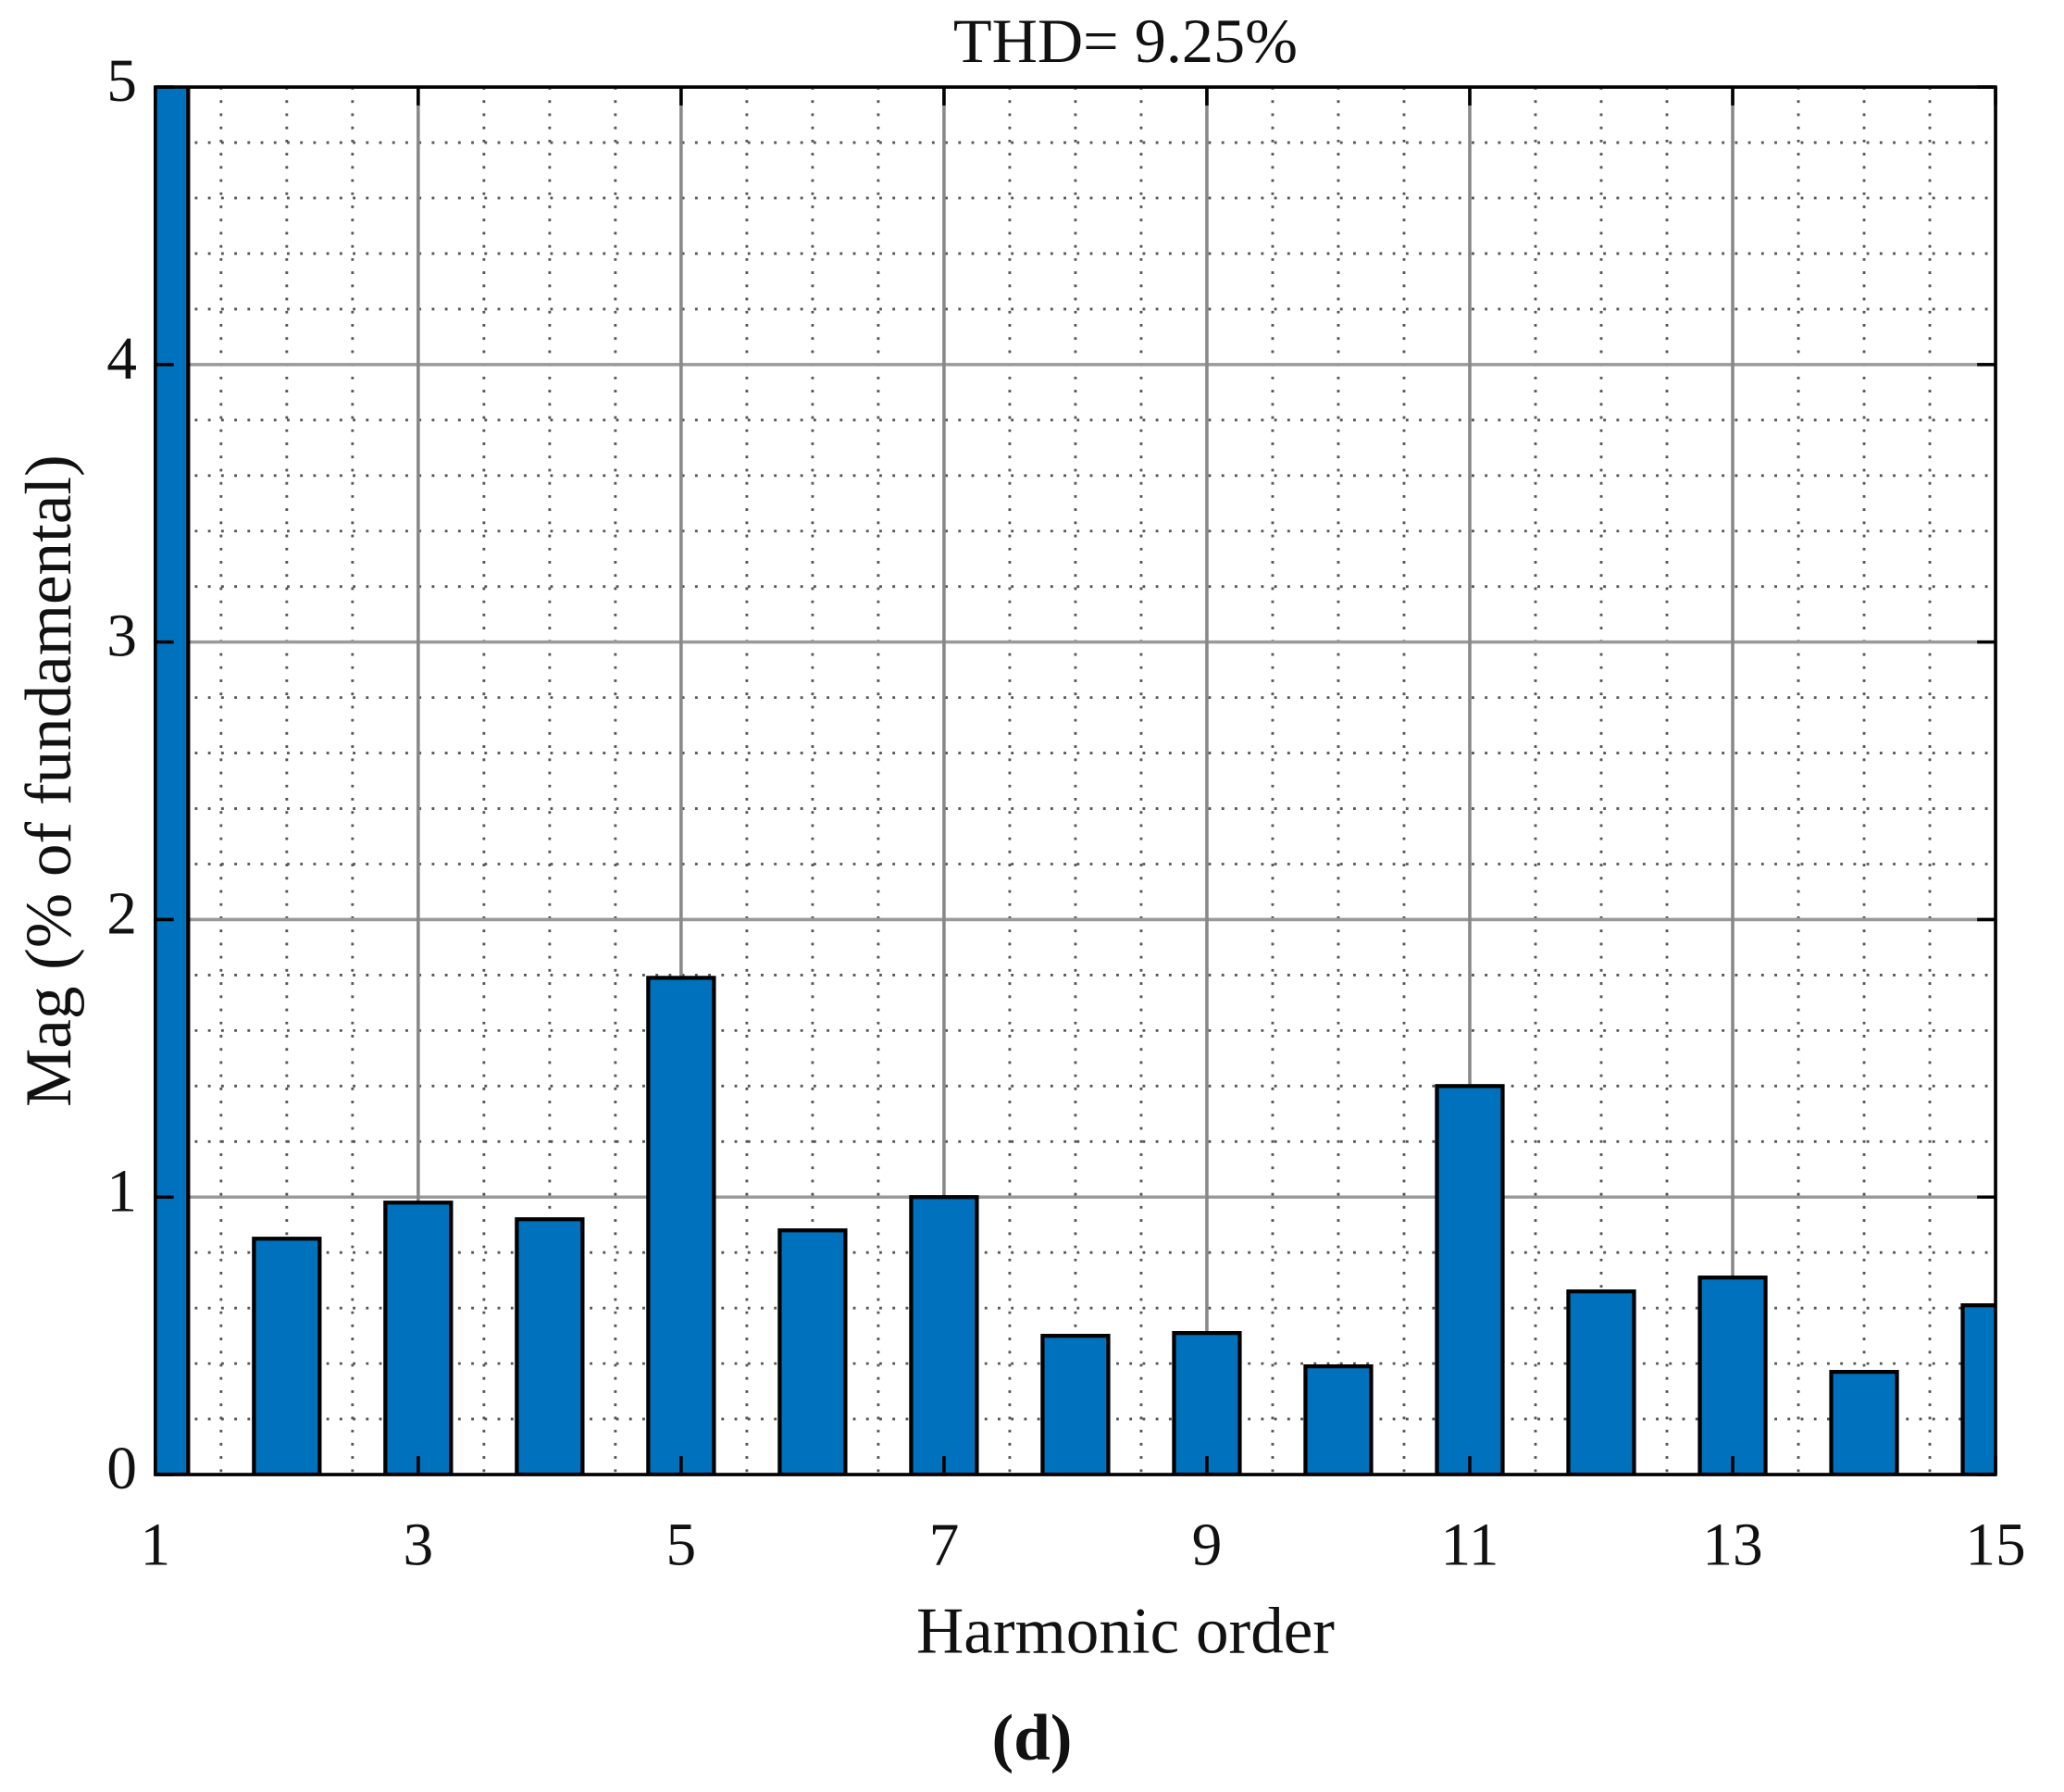 The height and width of the screenshot is (1792, 2064). I want to click on y-axis-label: Mag (% of fundamental), so click(49, 780).